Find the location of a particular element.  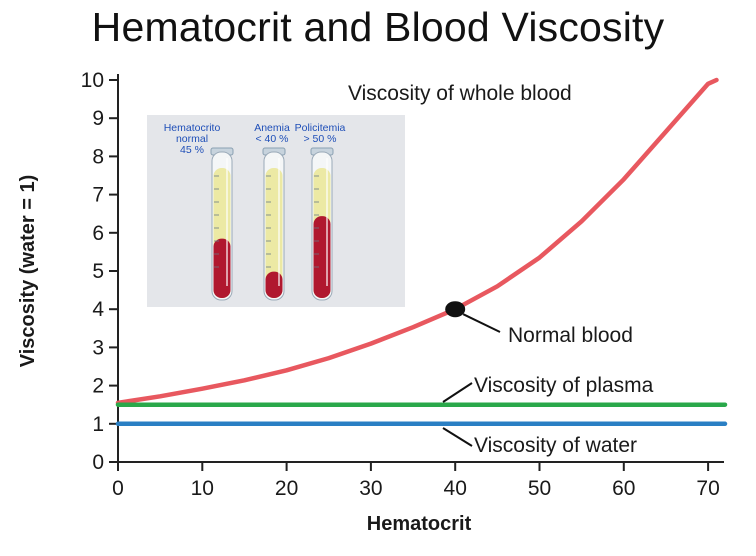

y-tick-label: 4 is located at coordinates (98, 309).